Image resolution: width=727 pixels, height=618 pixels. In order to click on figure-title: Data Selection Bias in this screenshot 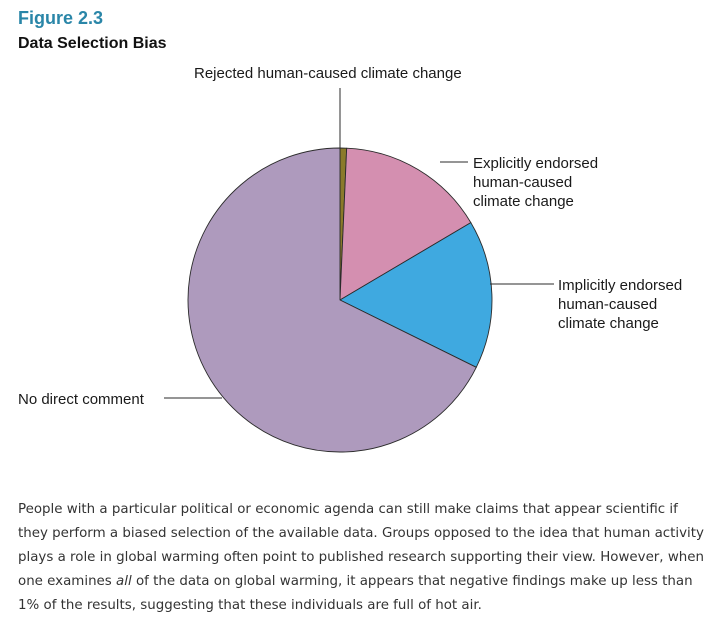, I will do `click(92, 43)`.